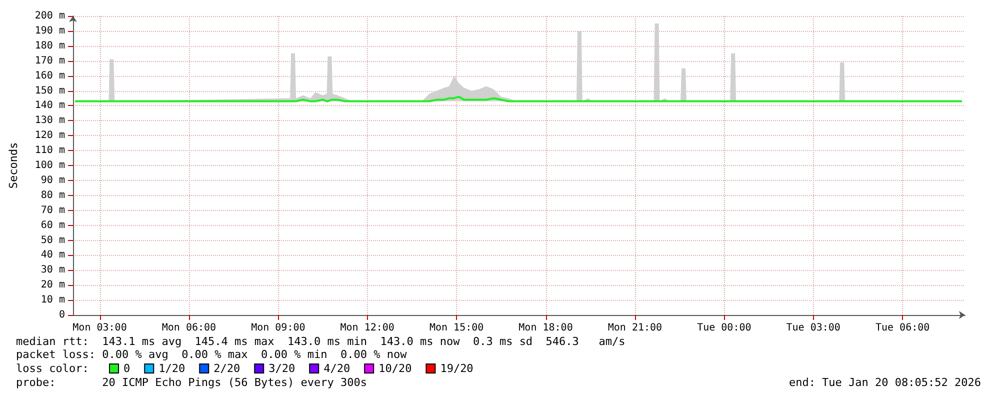  What do you see at coordinates (99, 328) in the screenshot?
I see `x-tick-label: Mon 03:00` at bounding box center [99, 328].